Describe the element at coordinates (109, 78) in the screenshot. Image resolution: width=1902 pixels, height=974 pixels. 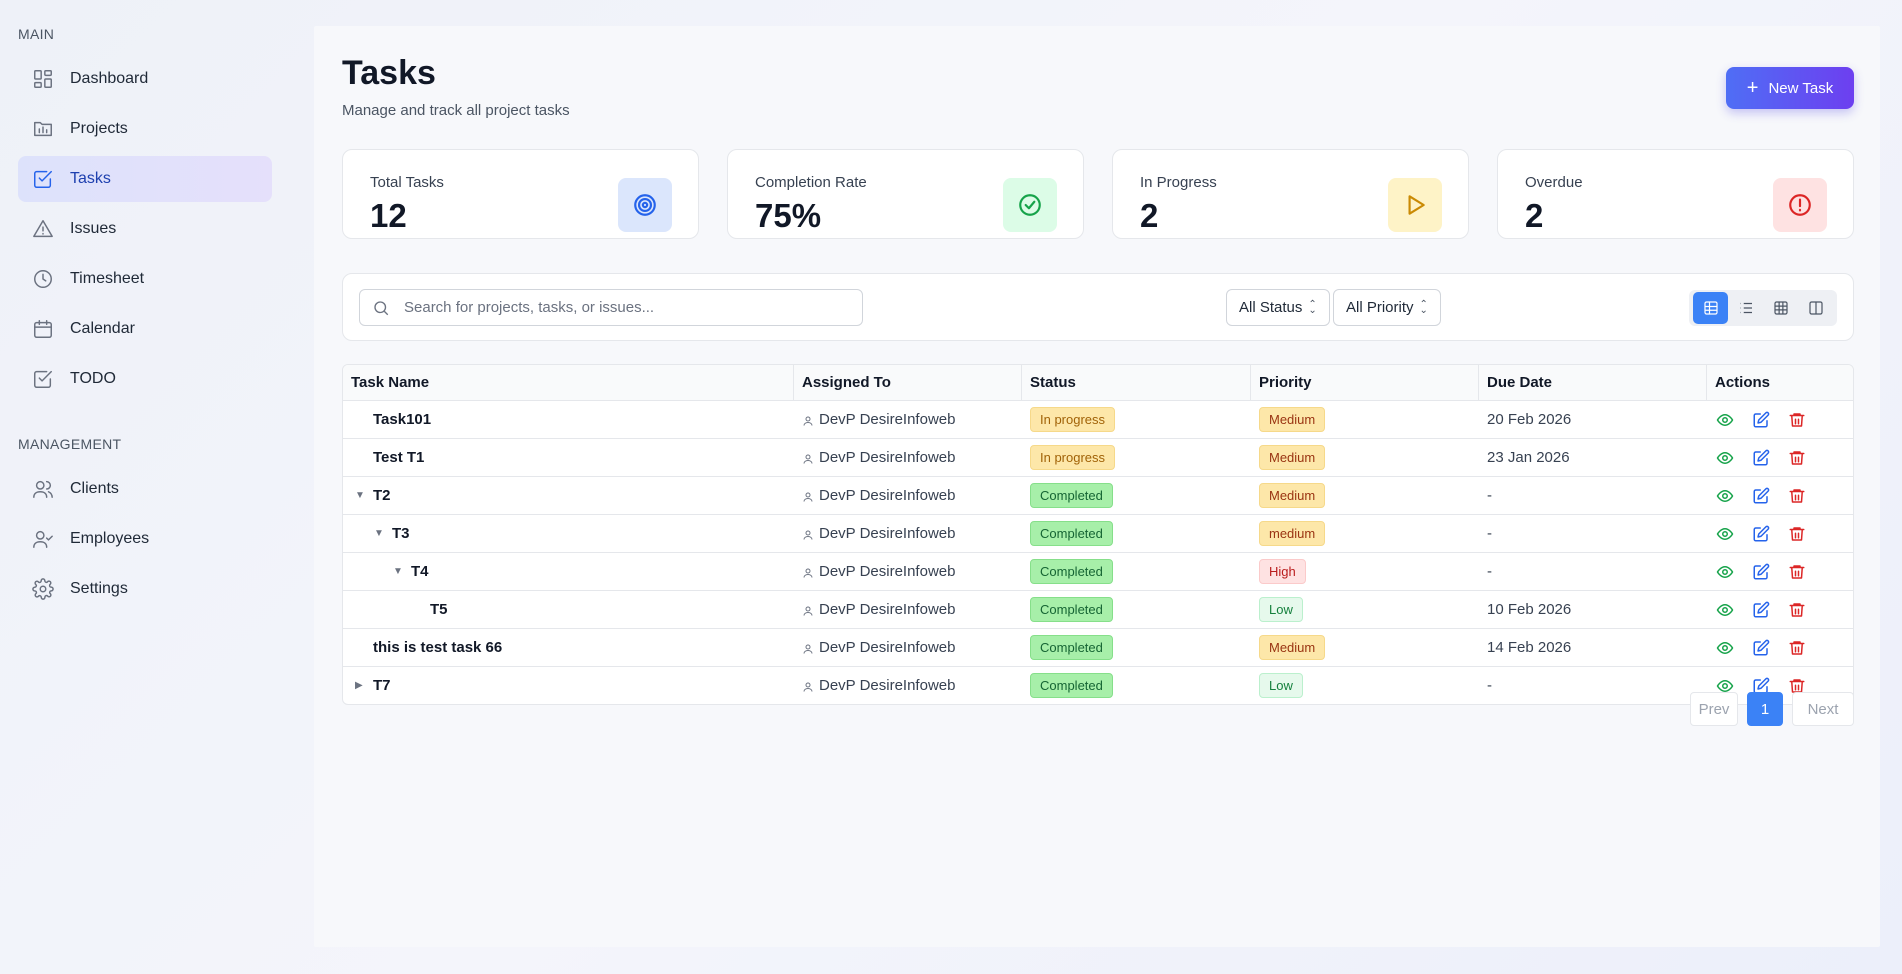
I see `sidebar-item-label: Dashboard` at that location.